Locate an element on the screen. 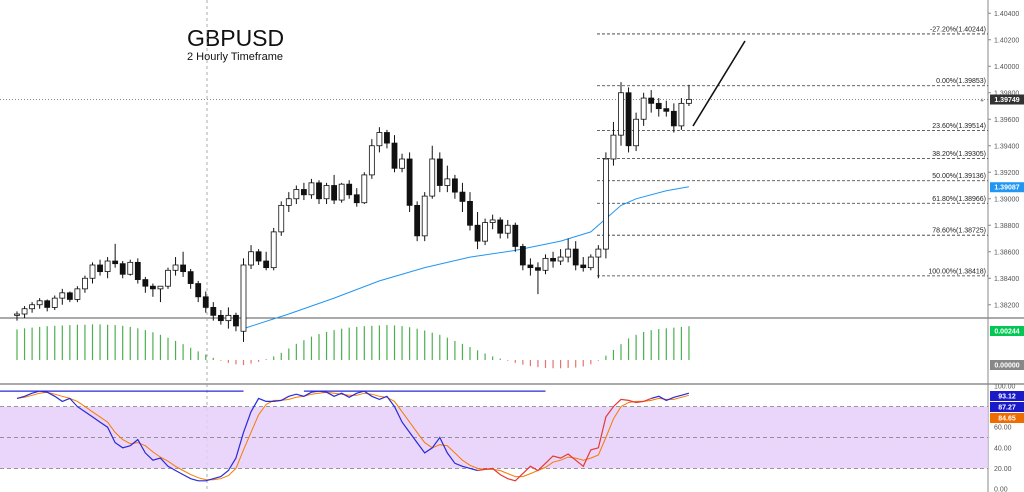 Image resolution: width=1024 pixels, height=492 pixels. ma-price-badge-bg is located at coordinates (1007, 187).